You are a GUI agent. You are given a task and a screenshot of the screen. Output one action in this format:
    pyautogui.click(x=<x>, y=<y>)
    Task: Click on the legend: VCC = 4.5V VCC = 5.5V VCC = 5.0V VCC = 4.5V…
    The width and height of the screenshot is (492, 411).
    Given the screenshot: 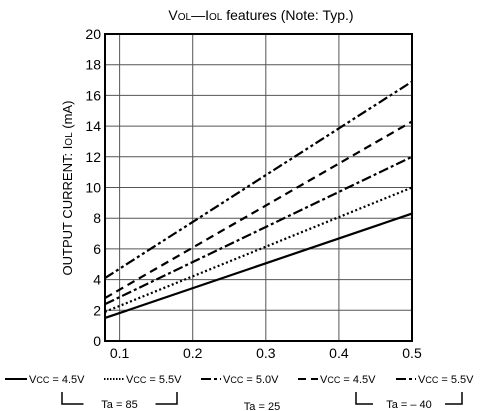 What is the action you would take?
    pyautogui.click(x=239, y=392)
    